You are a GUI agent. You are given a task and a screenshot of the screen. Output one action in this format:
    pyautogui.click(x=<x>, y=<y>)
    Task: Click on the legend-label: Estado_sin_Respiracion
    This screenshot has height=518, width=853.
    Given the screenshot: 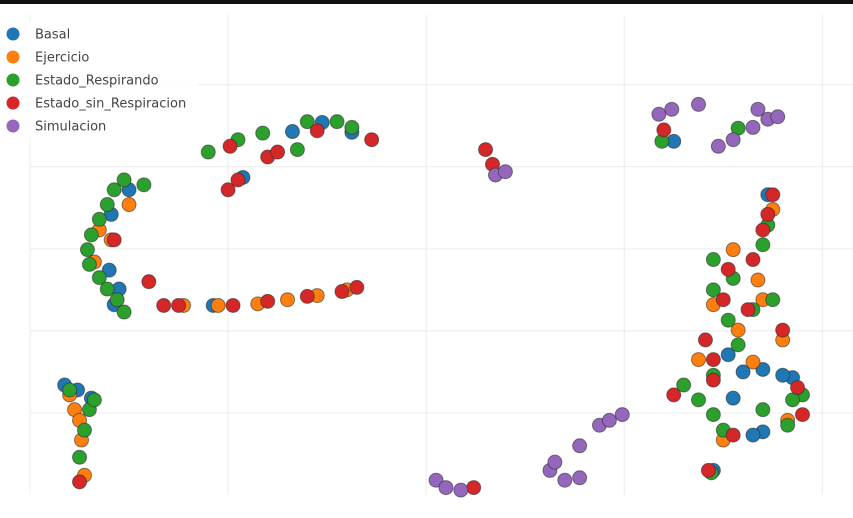 What is the action you would take?
    pyautogui.click(x=110, y=104)
    